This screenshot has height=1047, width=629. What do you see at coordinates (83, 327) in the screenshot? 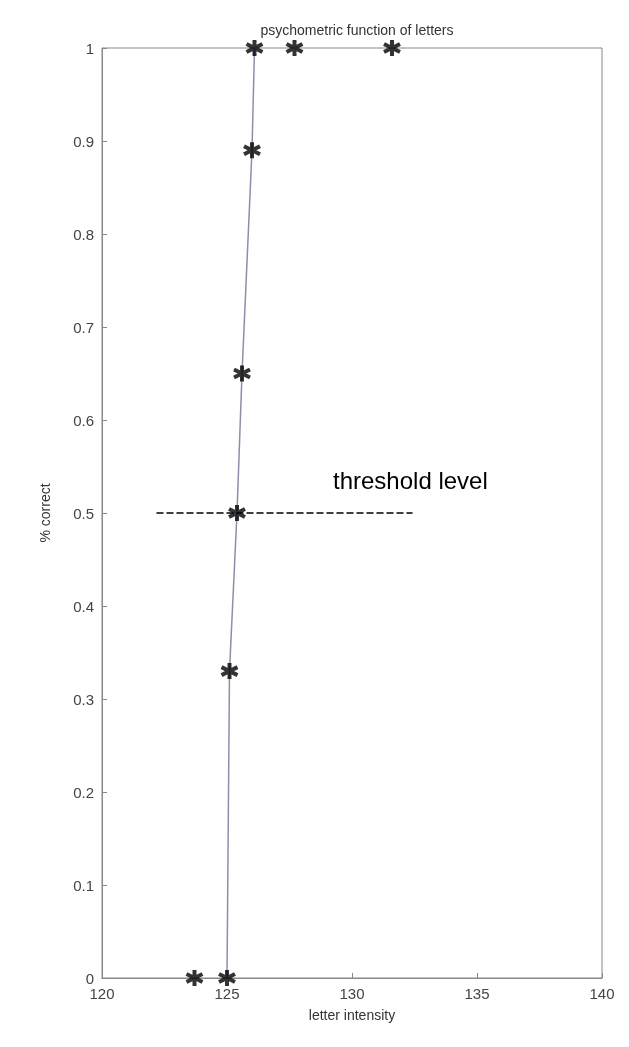
I see `y-tick-label: 0.7` at bounding box center [83, 327].